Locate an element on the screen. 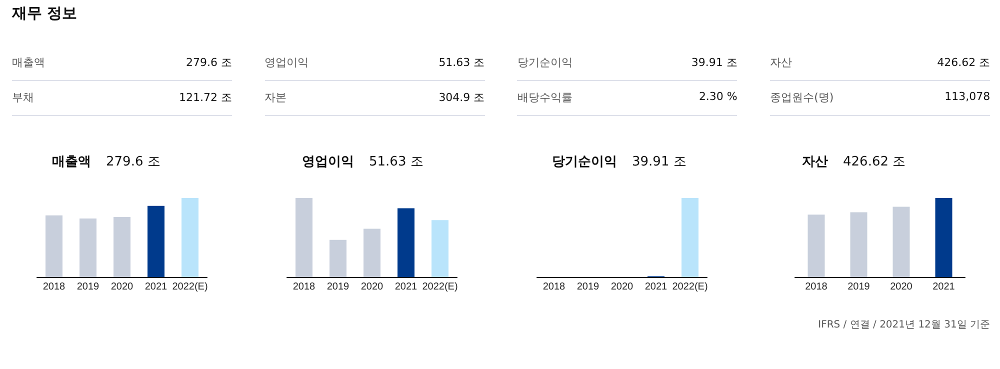 Image resolution: width=1000 pixels, height=369 pixels. text: 51.63 조 is located at coordinates (461, 62).